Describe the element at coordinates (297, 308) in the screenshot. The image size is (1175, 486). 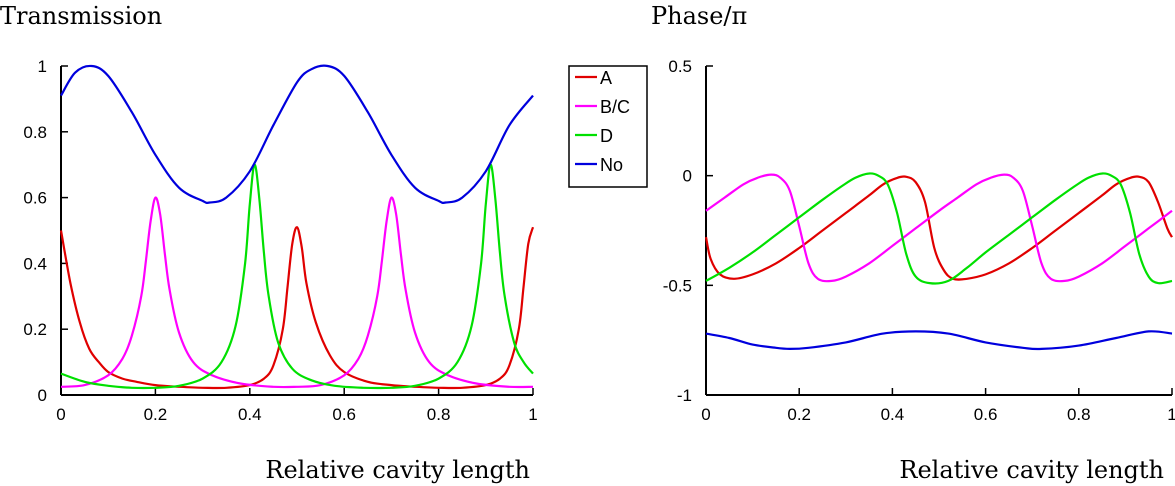
I see `transmission-series-a` at that location.